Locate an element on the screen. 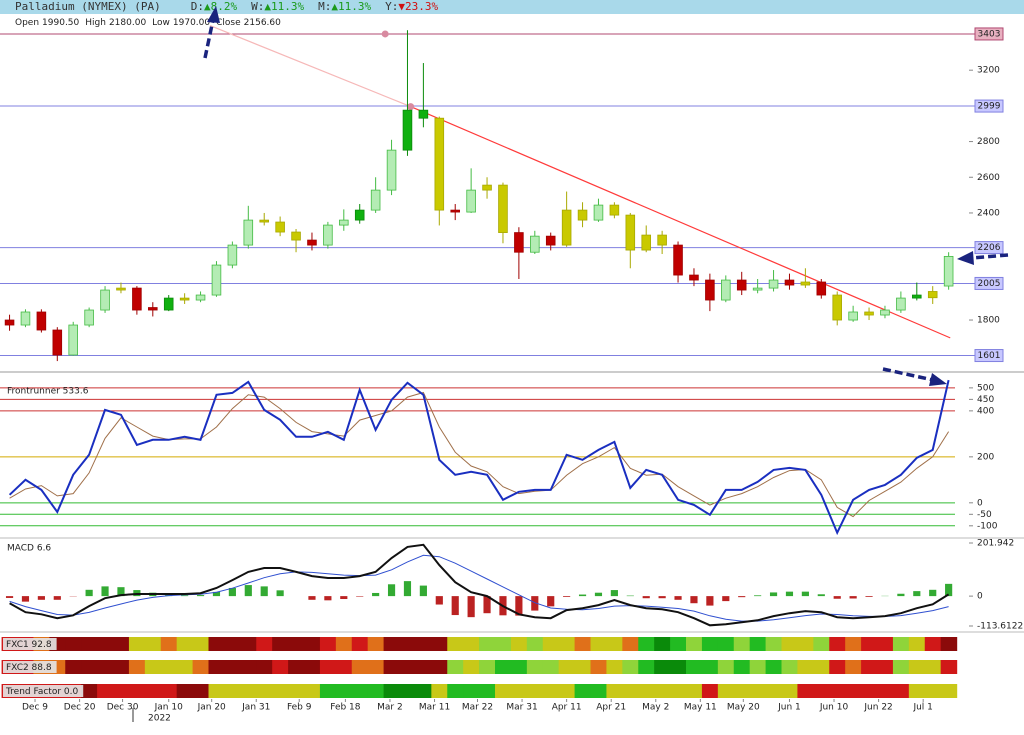  y-tick-label: 201.942 is located at coordinates (995, 544).